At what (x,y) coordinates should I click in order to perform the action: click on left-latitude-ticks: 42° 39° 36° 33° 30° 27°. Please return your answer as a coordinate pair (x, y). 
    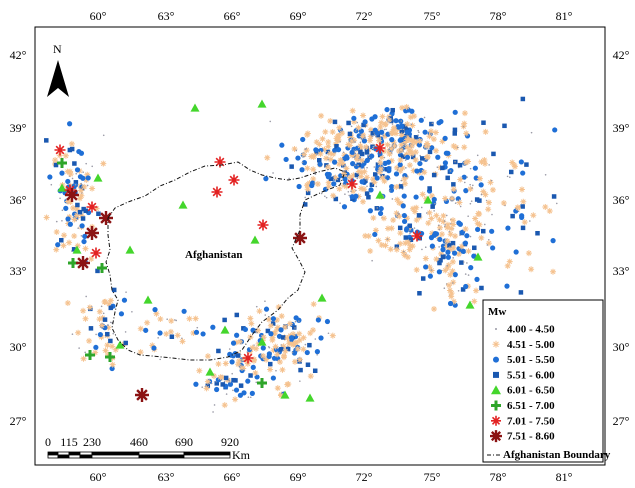
    Looking at the image, I should click on (18, 238).